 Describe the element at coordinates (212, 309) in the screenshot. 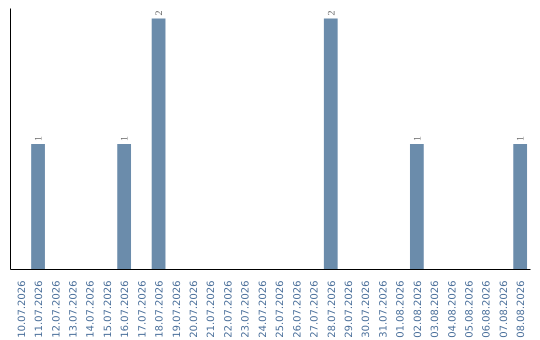

I see `x-tick-label: 21.07.2026` at that location.